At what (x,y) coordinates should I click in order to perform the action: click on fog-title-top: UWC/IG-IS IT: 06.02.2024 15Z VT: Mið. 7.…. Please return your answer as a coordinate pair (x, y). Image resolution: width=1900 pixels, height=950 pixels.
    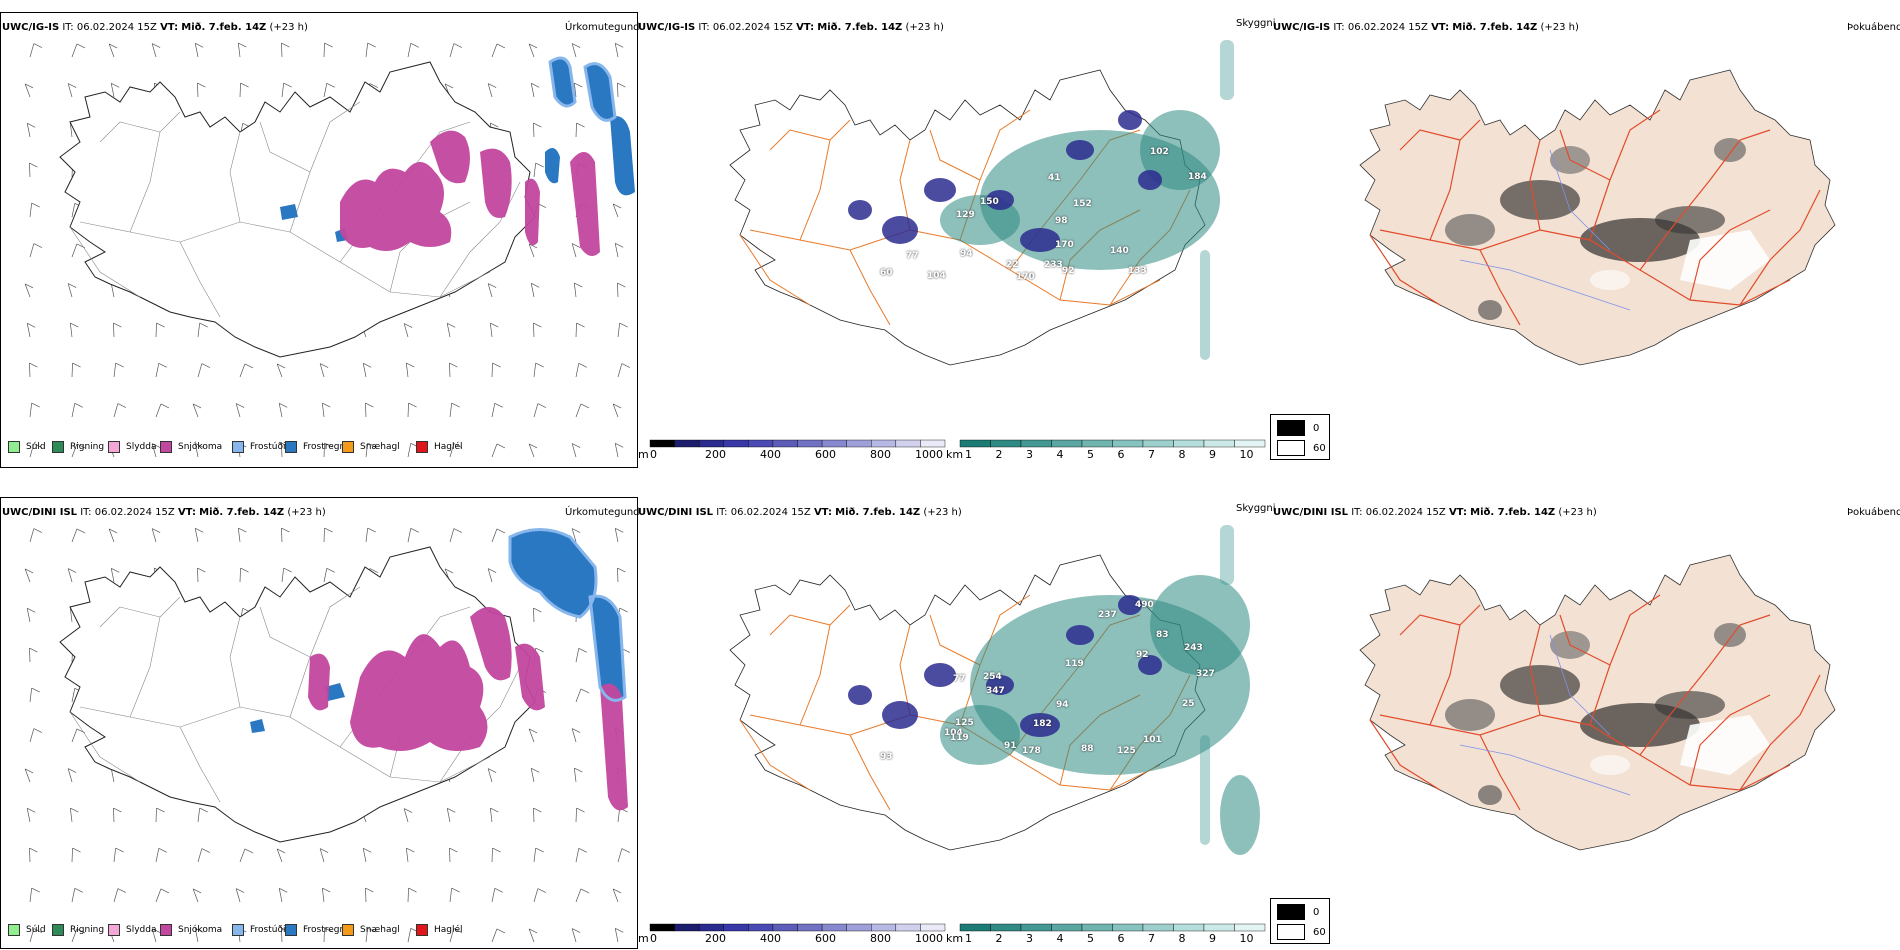
    Looking at the image, I should click on (1426, 27).